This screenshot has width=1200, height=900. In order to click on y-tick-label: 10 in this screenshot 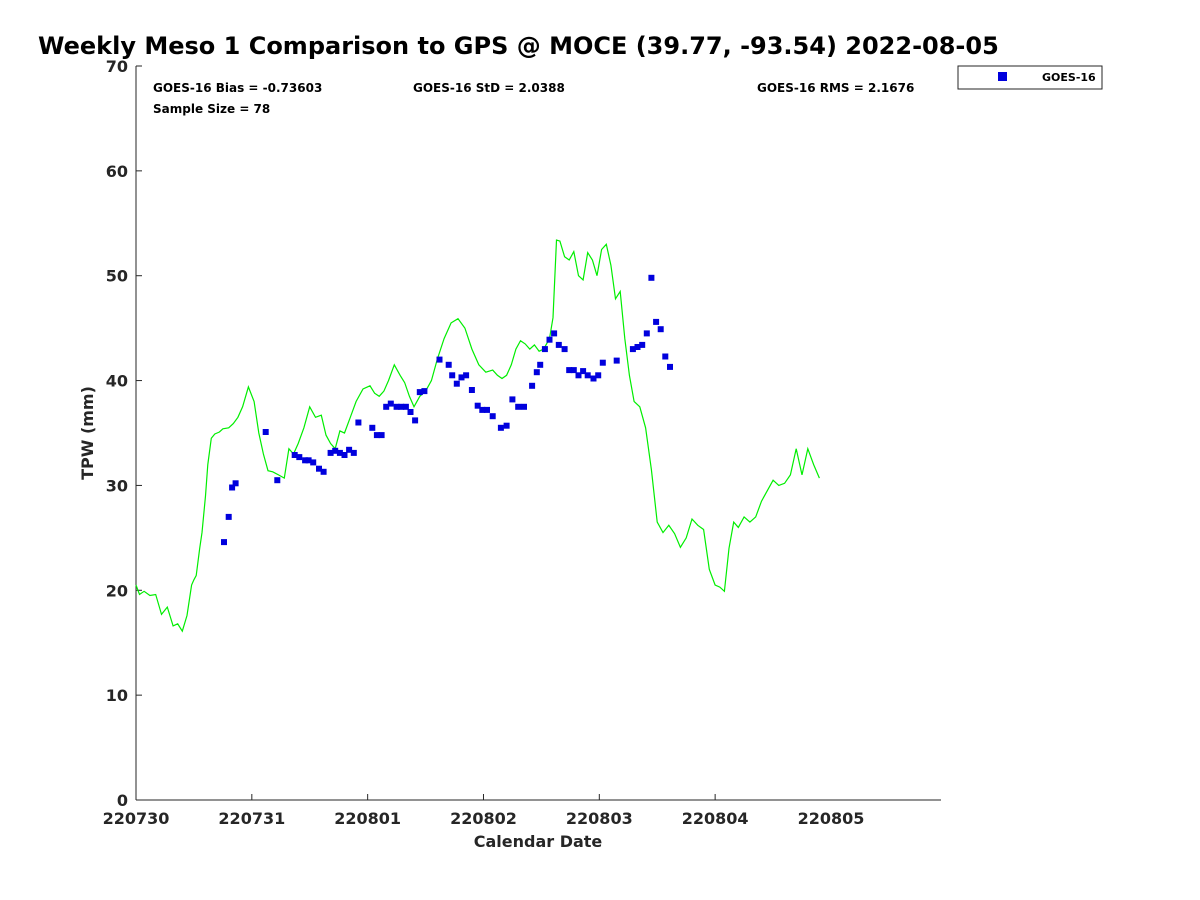, I will do `click(117, 695)`.